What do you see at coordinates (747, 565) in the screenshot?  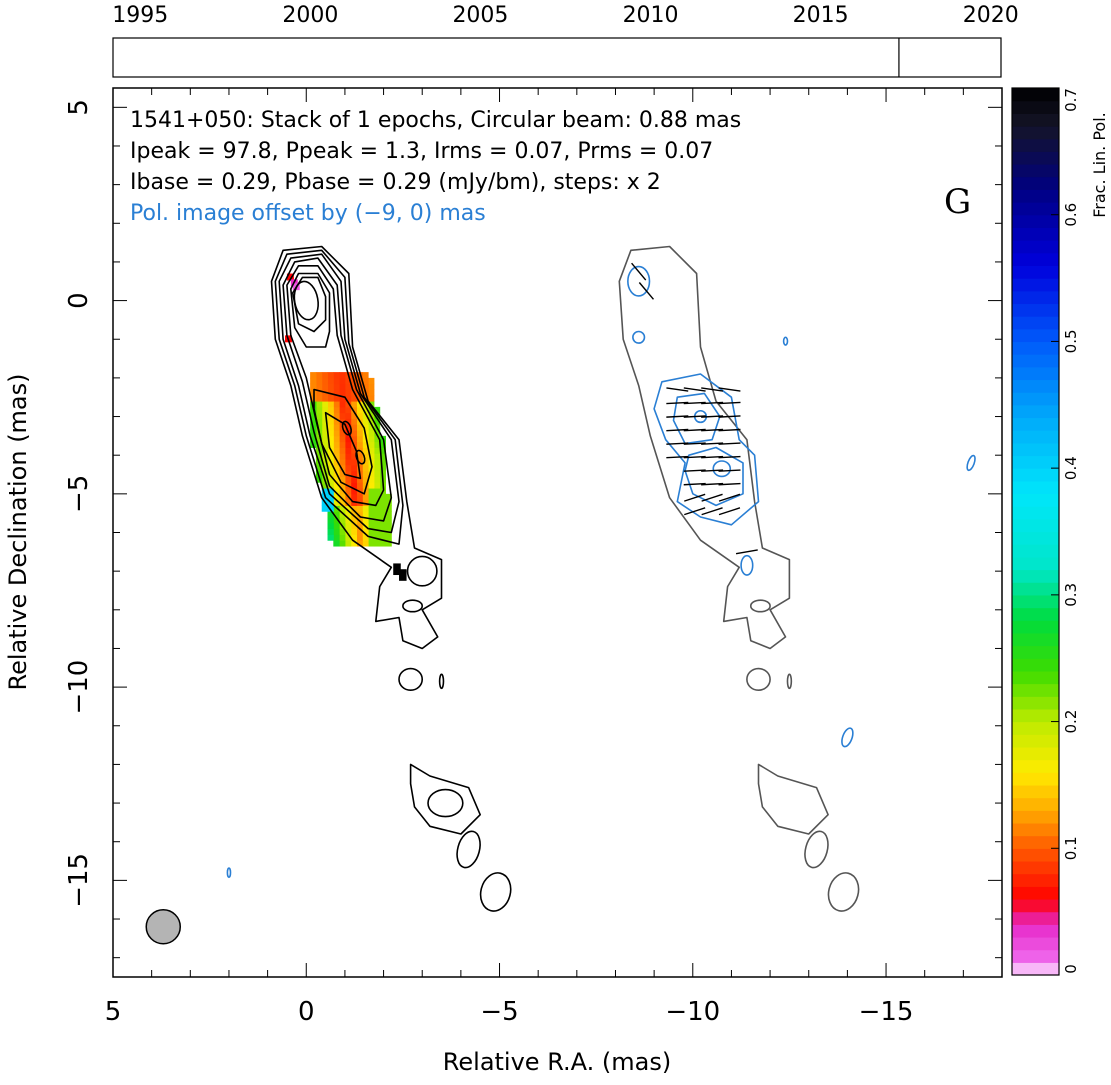 I see `pol-contour` at bounding box center [747, 565].